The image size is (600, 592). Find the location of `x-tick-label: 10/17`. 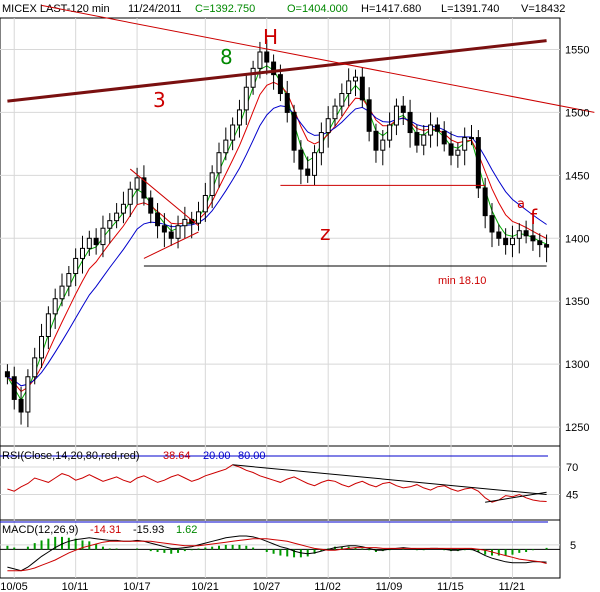

x-tick-label: 10/17 is located at coordinates (137, 586).